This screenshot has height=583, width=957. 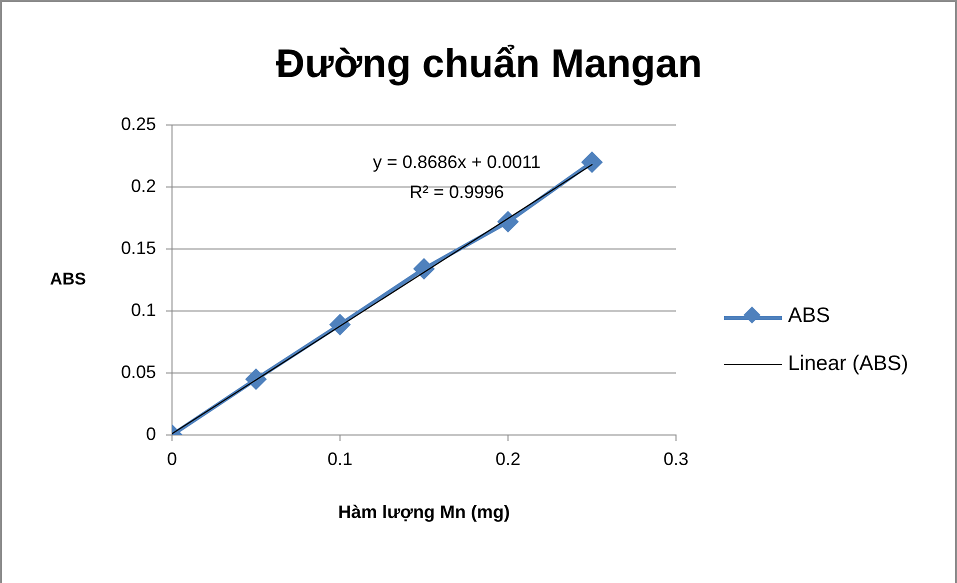 I want to click on y-tick-label: 0.2, so click(x=143, y=186).